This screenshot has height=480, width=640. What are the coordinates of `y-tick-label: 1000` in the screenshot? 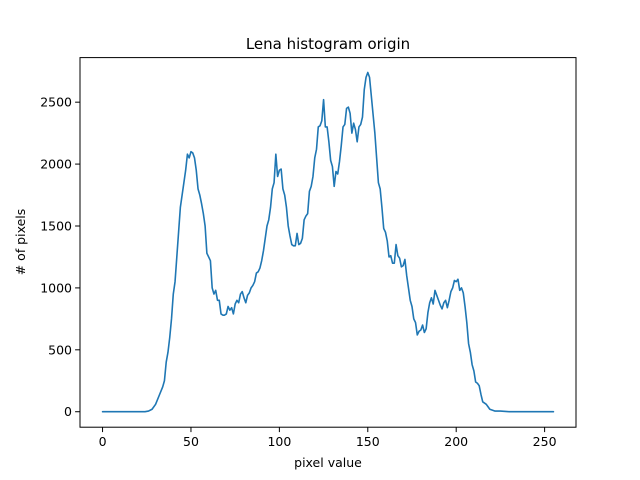 It's located at (56, 287).